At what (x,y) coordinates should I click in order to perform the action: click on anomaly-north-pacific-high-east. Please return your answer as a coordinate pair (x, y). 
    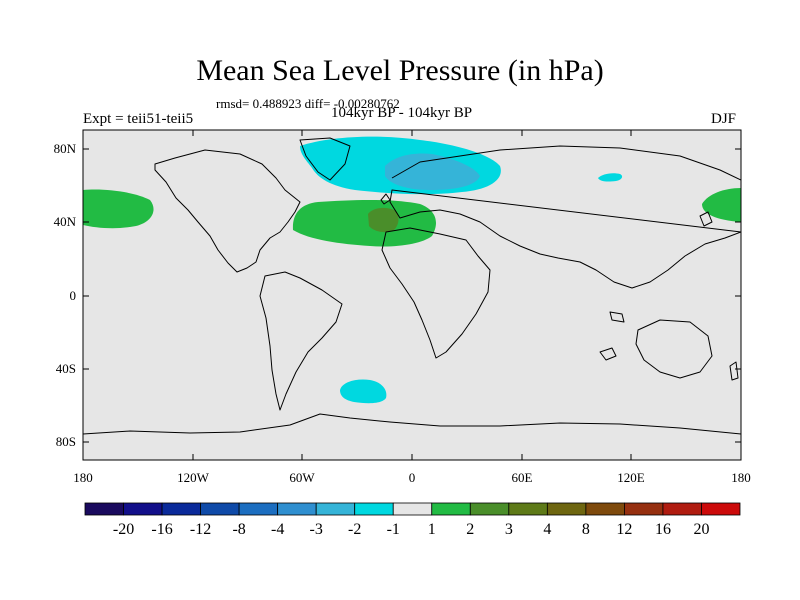
    Looking at the image, I should click on (118, 209).